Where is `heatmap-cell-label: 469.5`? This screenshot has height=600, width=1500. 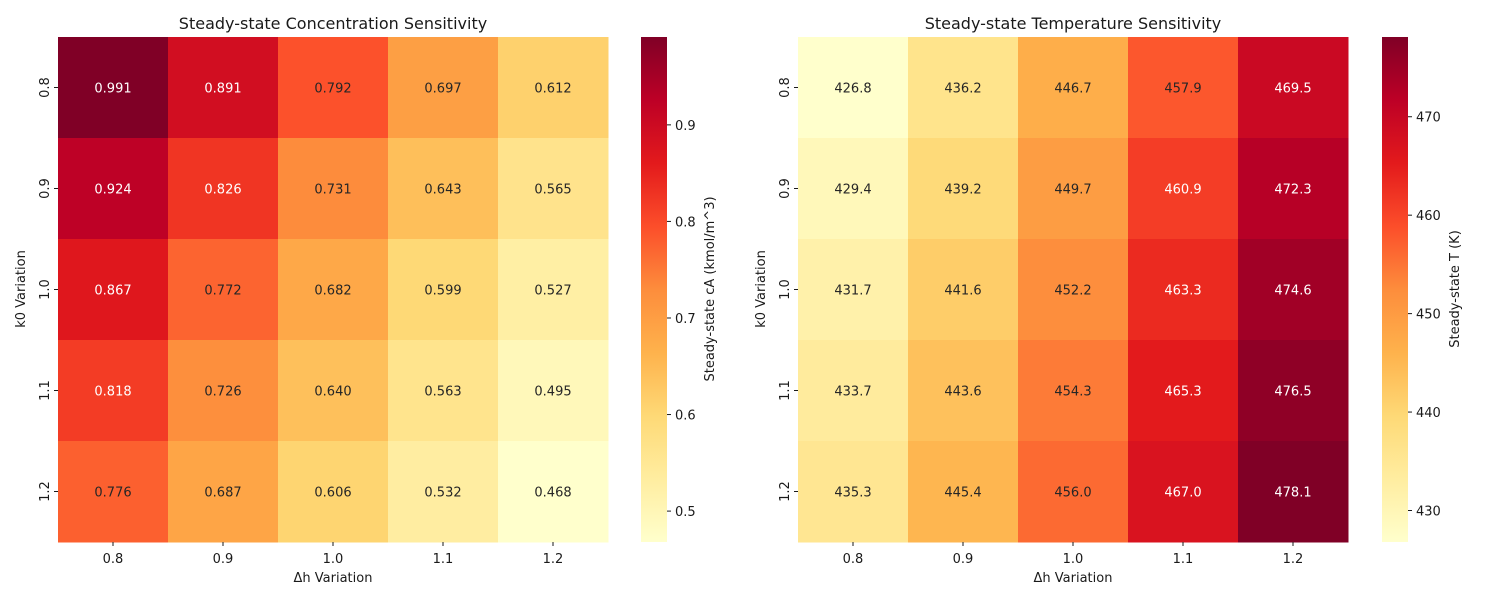
heatmap-cell-label: 469.5 is located at coordinates (1292, 89).